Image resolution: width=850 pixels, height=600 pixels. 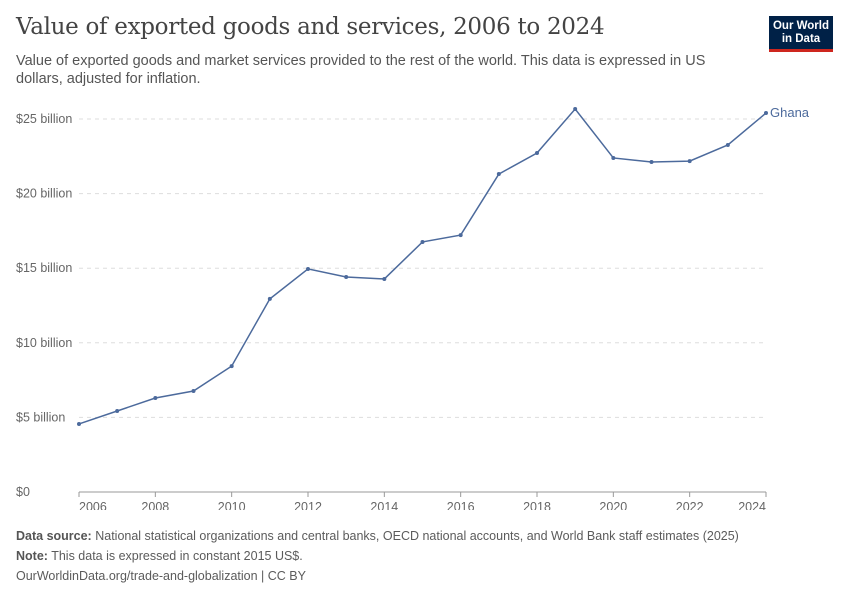 What do you see at coordinates (232, 505) in the screenshot?
I see `x-tick-label: 2010` at bounding box center [232, 505].